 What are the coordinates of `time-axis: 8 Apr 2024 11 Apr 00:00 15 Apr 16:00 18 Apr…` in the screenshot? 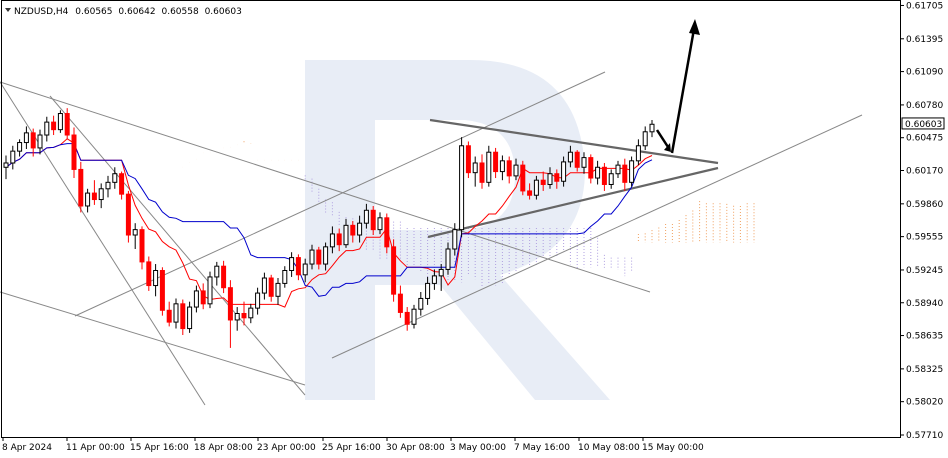 It's located at (353, 445).